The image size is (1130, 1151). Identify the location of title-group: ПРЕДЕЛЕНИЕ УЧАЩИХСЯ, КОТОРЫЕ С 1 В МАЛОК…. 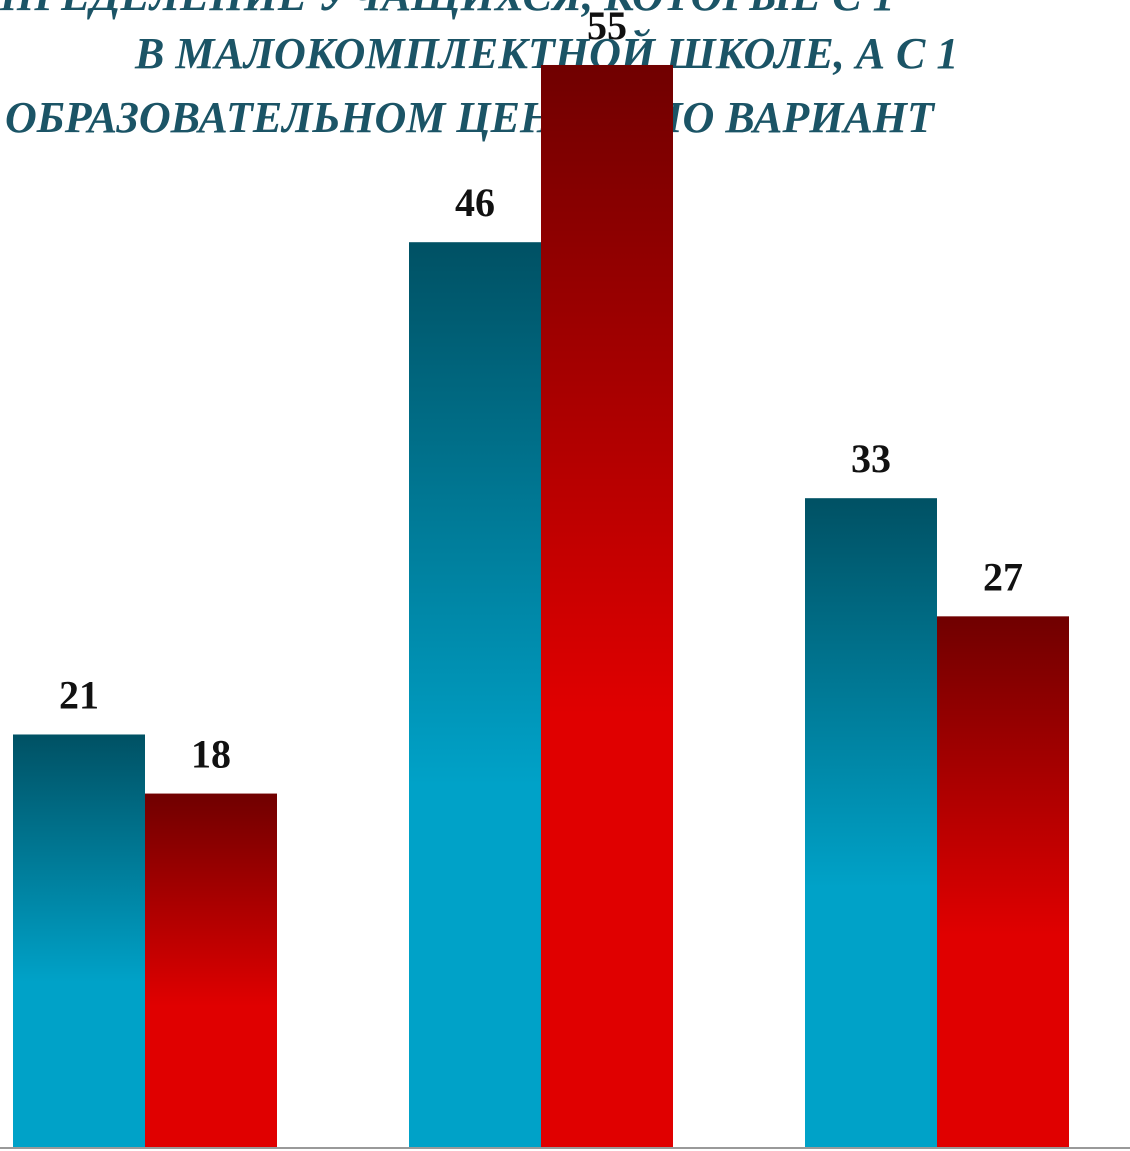
(479, 71).